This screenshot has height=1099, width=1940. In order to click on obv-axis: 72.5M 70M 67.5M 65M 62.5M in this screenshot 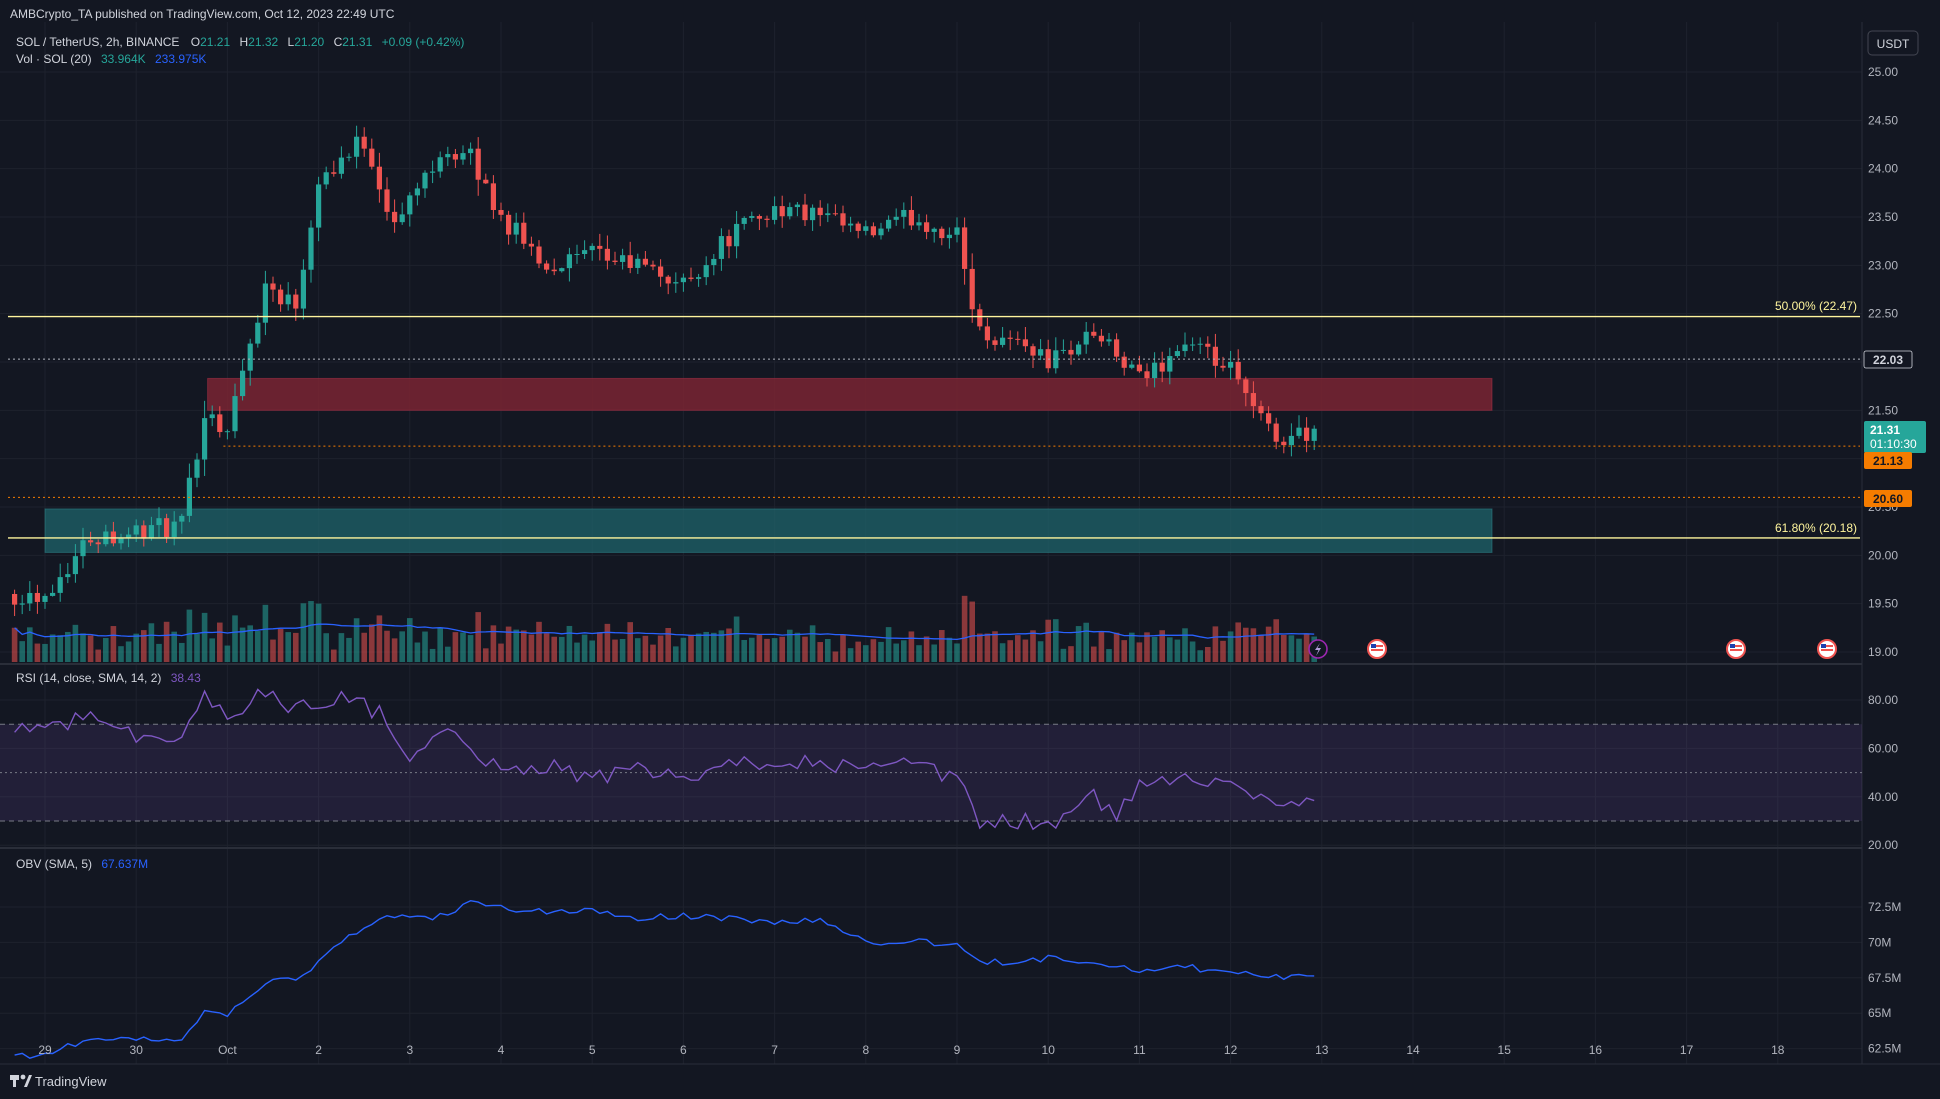, I will do `click(1884, 978)`.